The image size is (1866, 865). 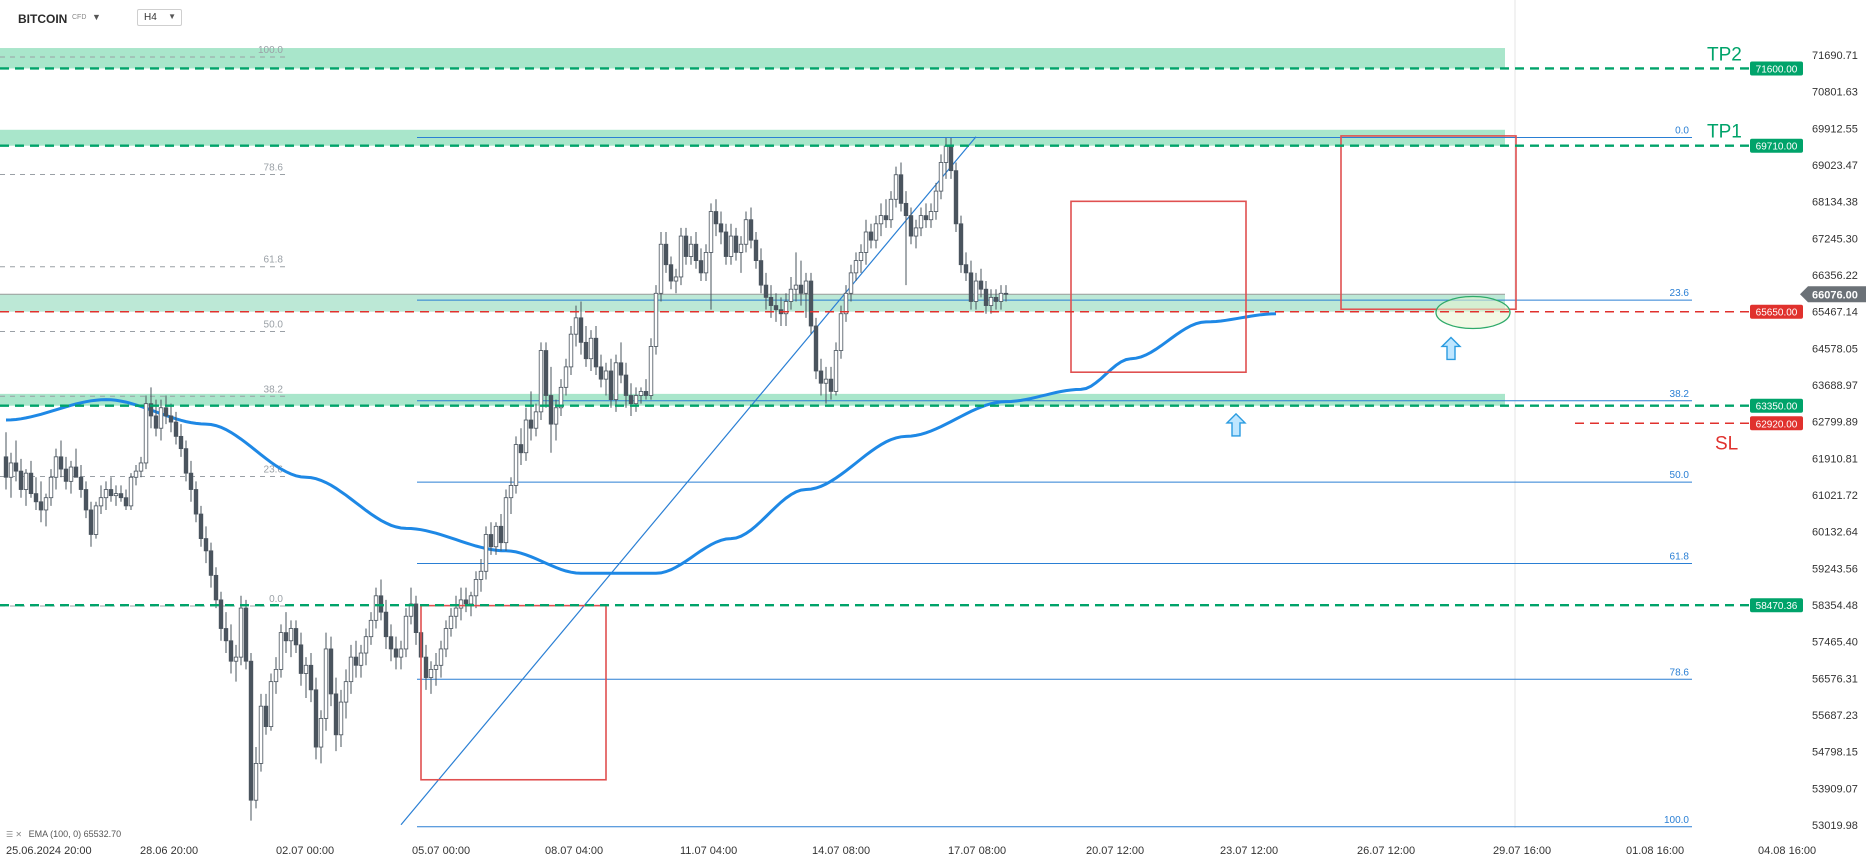 I want to click on level-note-sl: SL, so click(x=1726, y=443).